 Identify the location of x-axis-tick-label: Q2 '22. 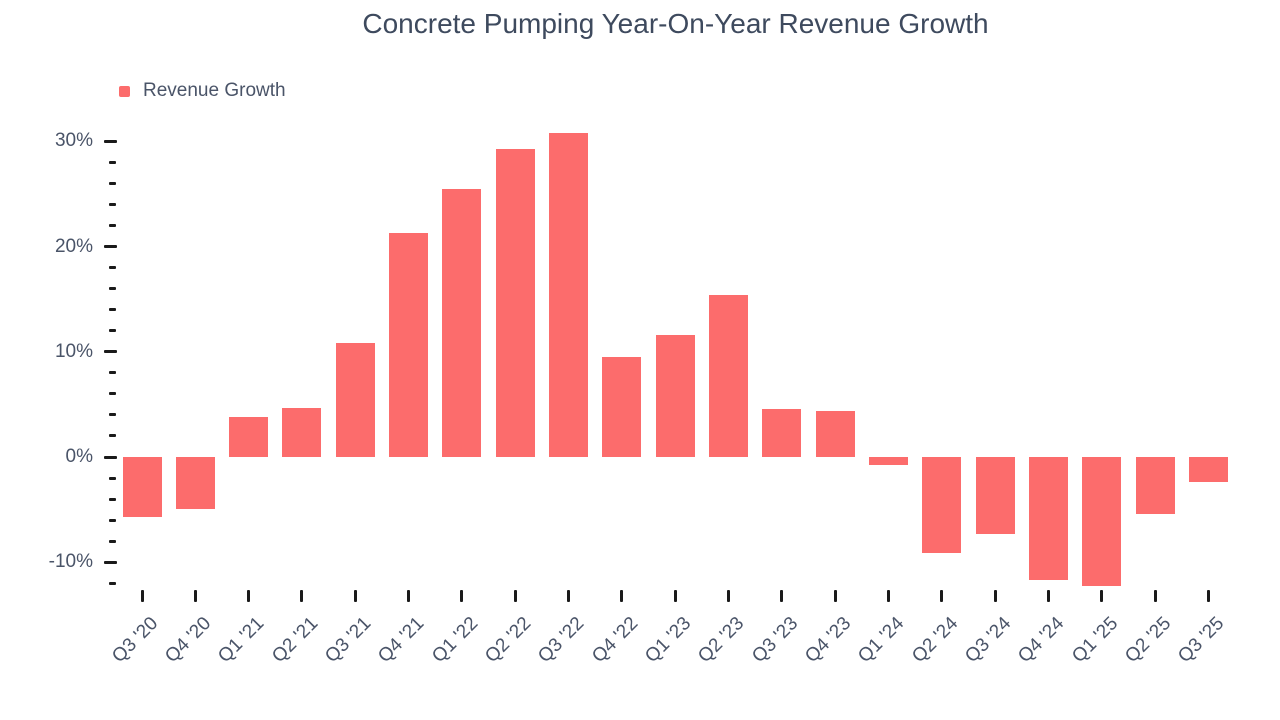
(508, 640).